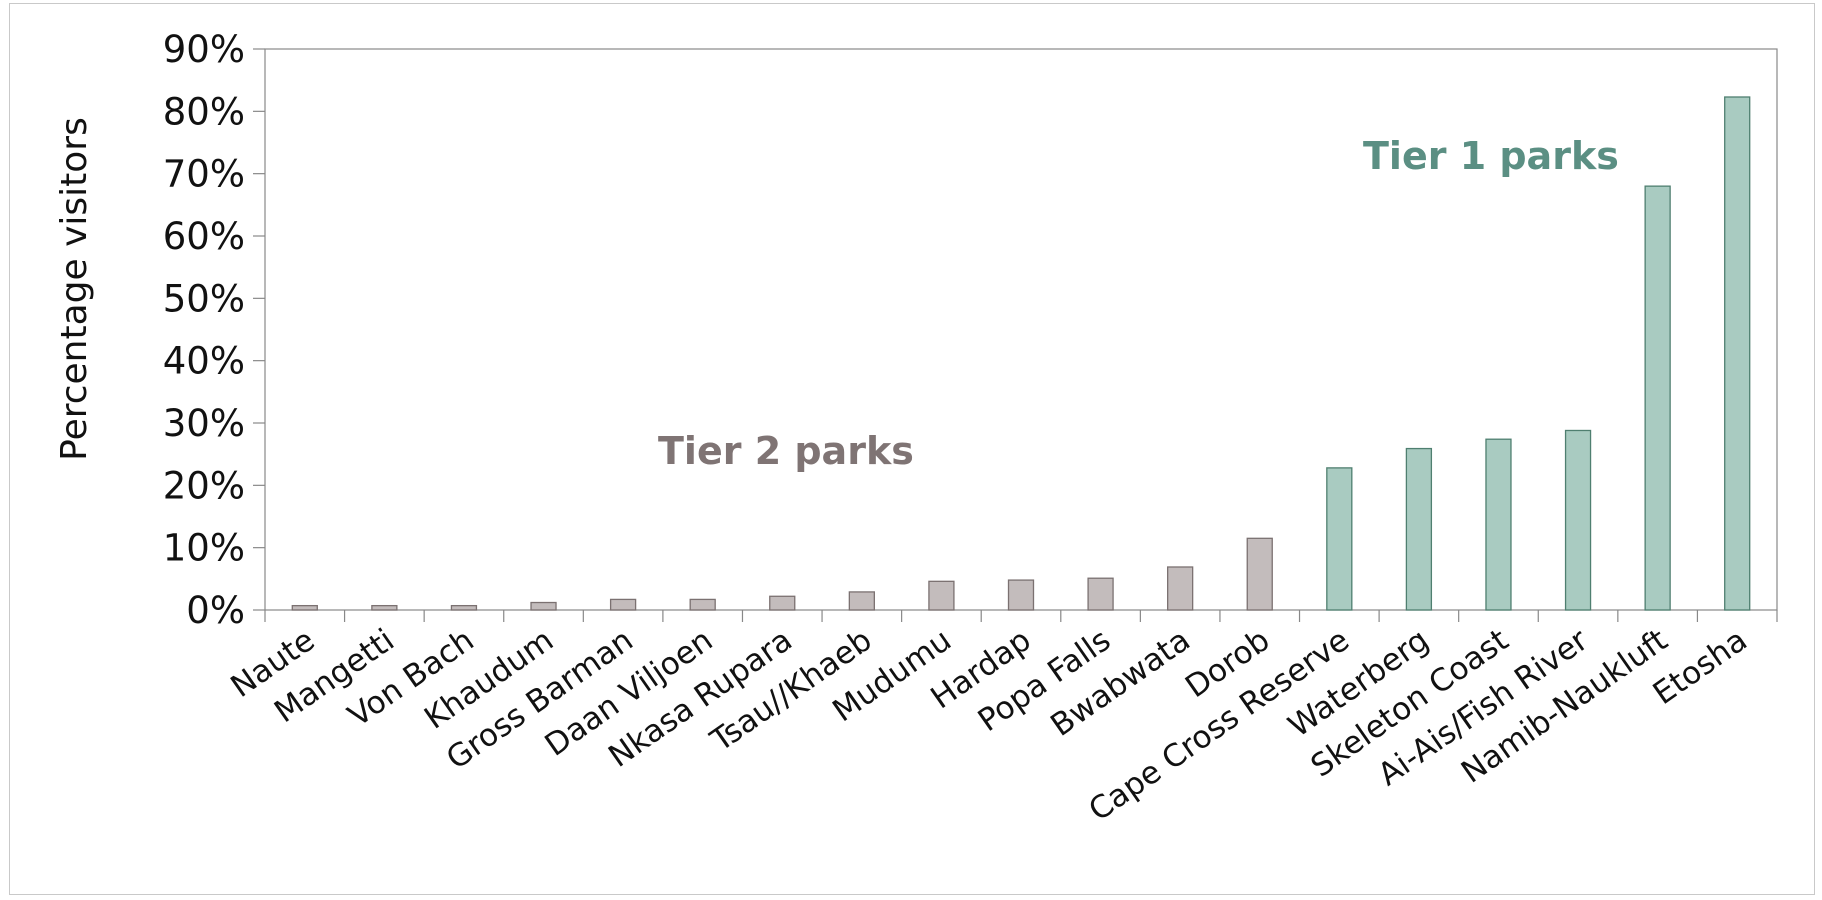  What do you see at coordinates (384, 607) in the screenshot?
I see `bar-mangetti` at bounding box center [384, 607].